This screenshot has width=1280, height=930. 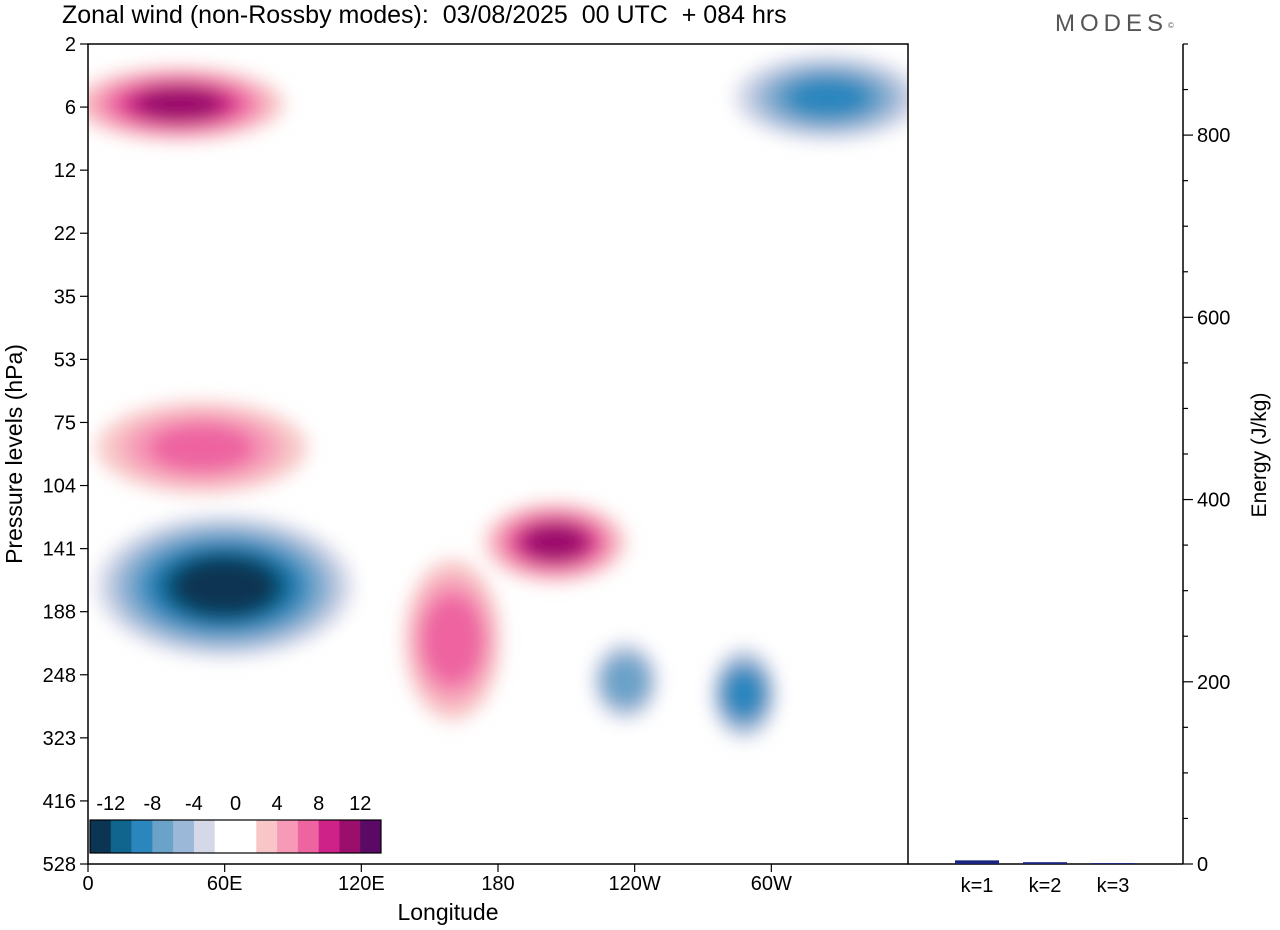 What do you see at coordinates (70, 108) in the screenshot?
I see `y-tick-label: 6` at bounding box center [70, 108].